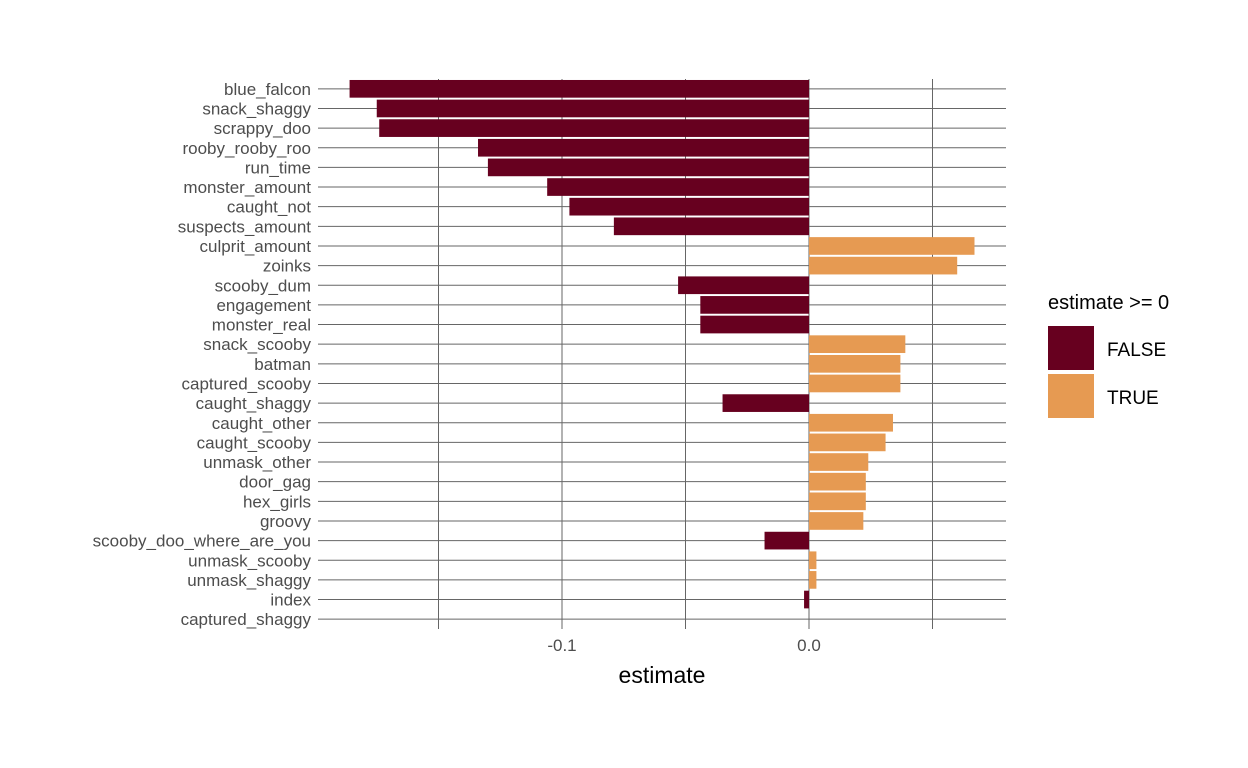 The width and height of the screenshot is (1248, 768). I want to click on bar-scrappy-doo, so click(594, 128).